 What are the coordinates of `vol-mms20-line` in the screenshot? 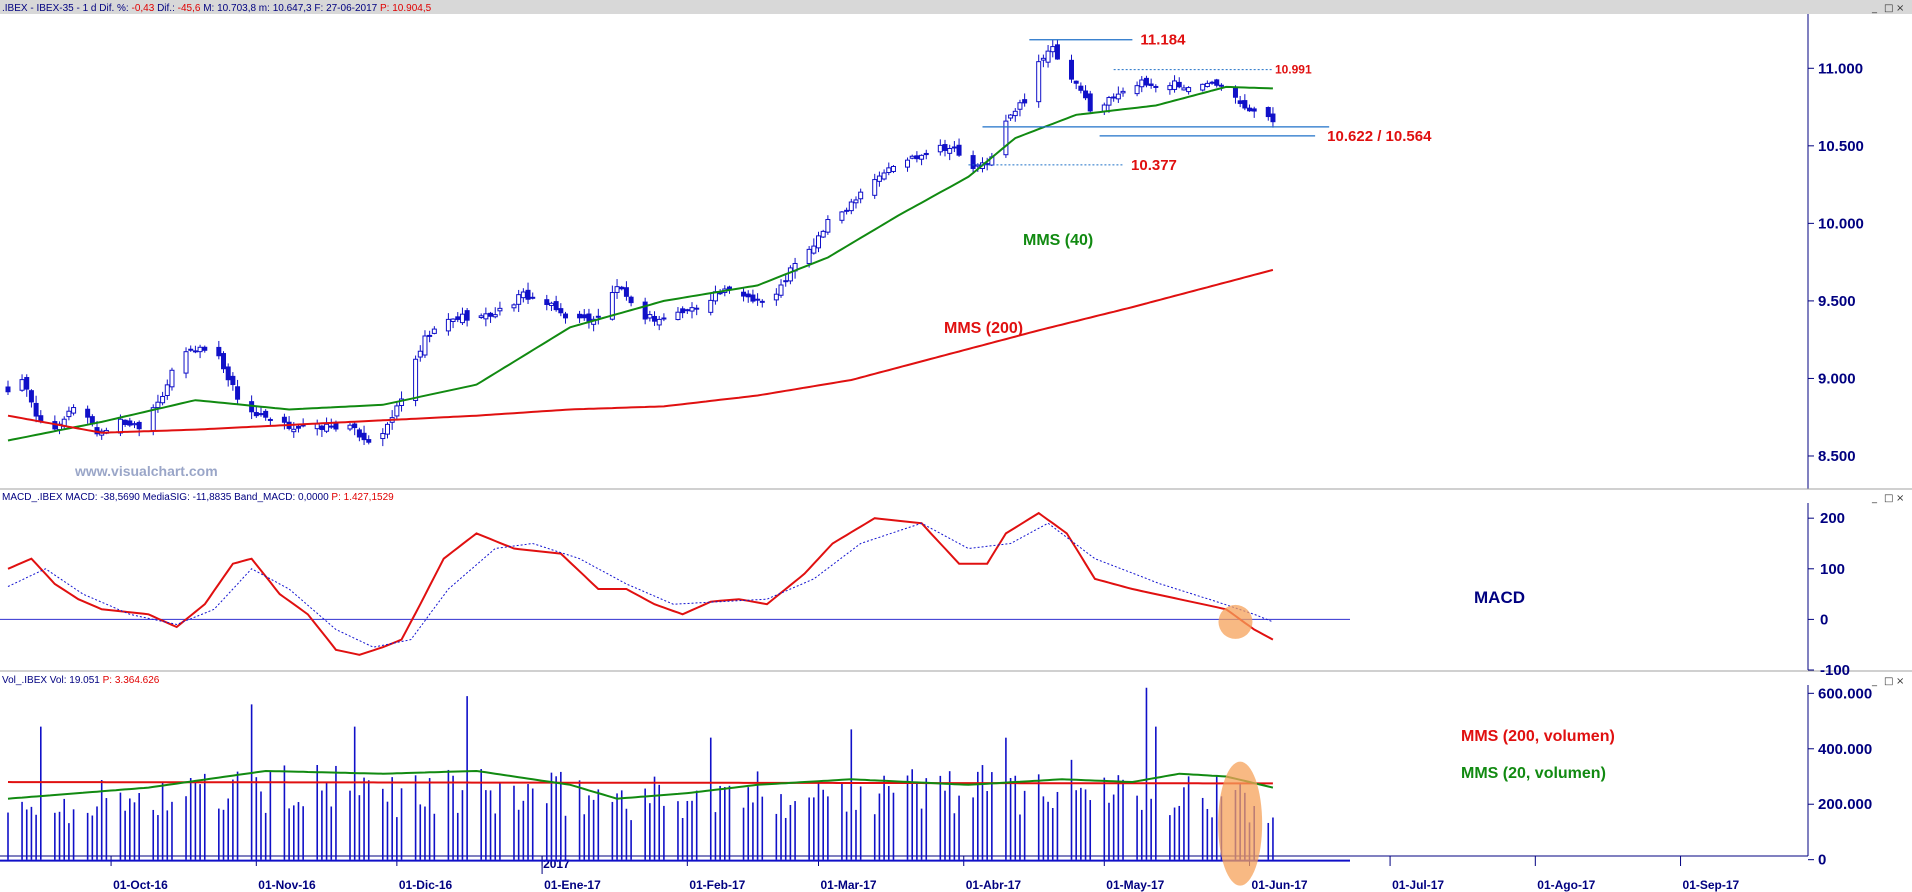 It's located at (640, 784).